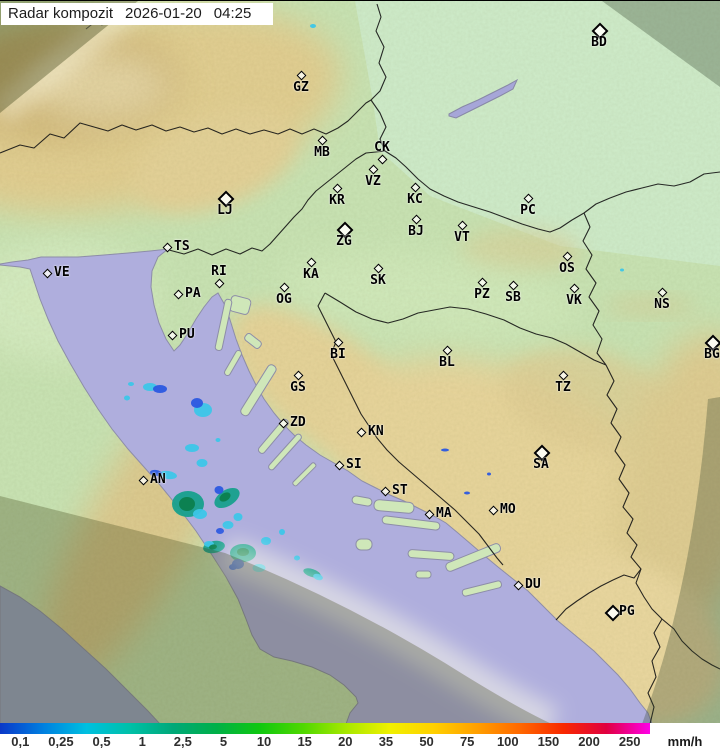 The image size is (720, 751). Describe the element at coordinates (400, 490) in the screenshot. I see `city-label: ST` at that location.